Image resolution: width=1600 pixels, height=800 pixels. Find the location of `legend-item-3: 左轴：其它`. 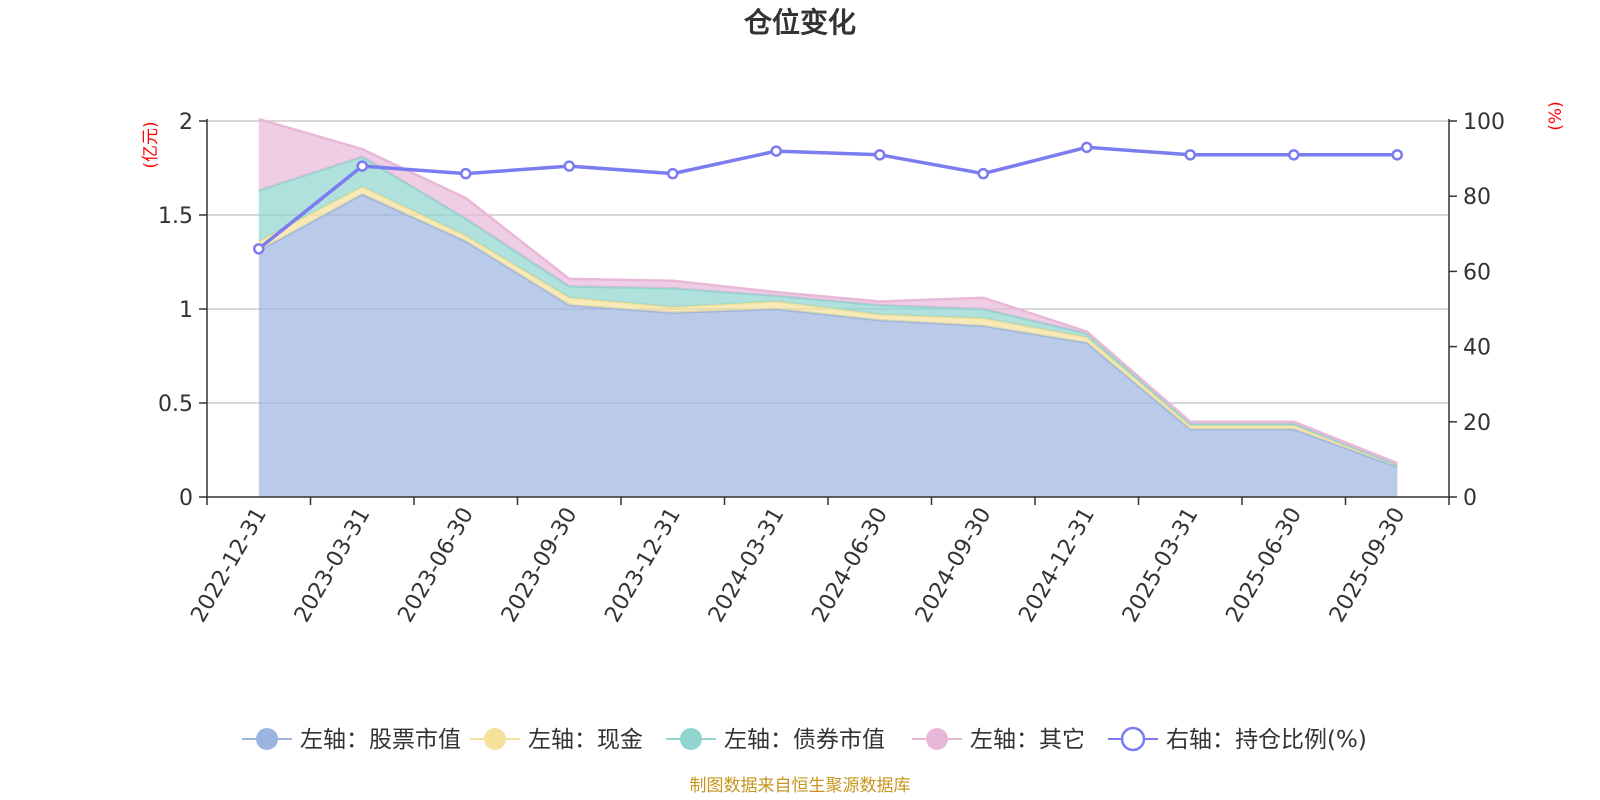

legend-item-3: 左轴：其它 is located at coordinates (998, 740).